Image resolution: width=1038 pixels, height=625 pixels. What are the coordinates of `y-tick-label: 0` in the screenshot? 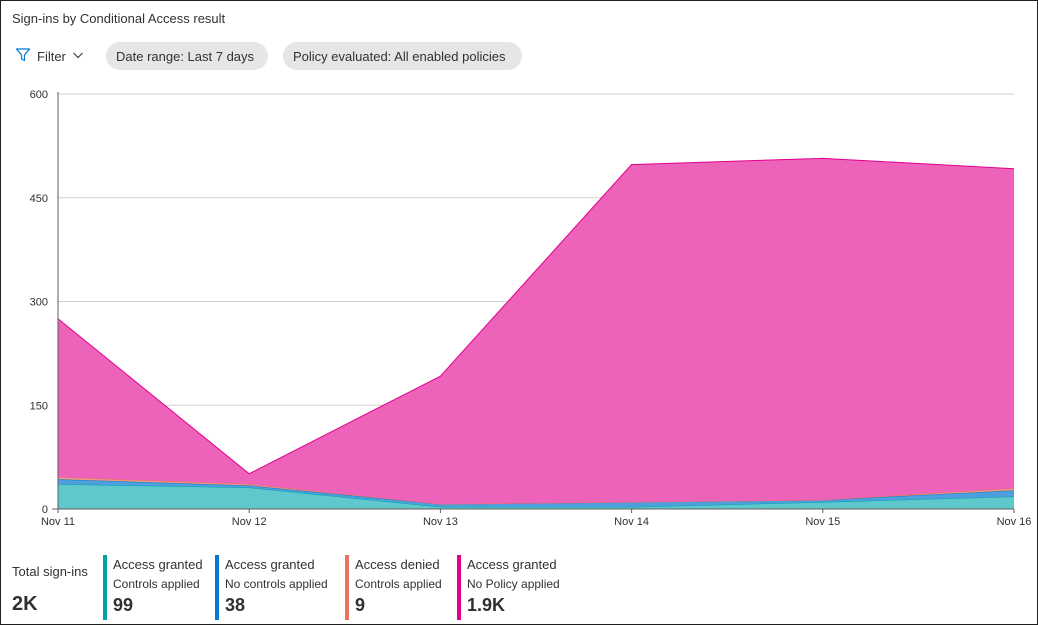 It's located at (45, 510).